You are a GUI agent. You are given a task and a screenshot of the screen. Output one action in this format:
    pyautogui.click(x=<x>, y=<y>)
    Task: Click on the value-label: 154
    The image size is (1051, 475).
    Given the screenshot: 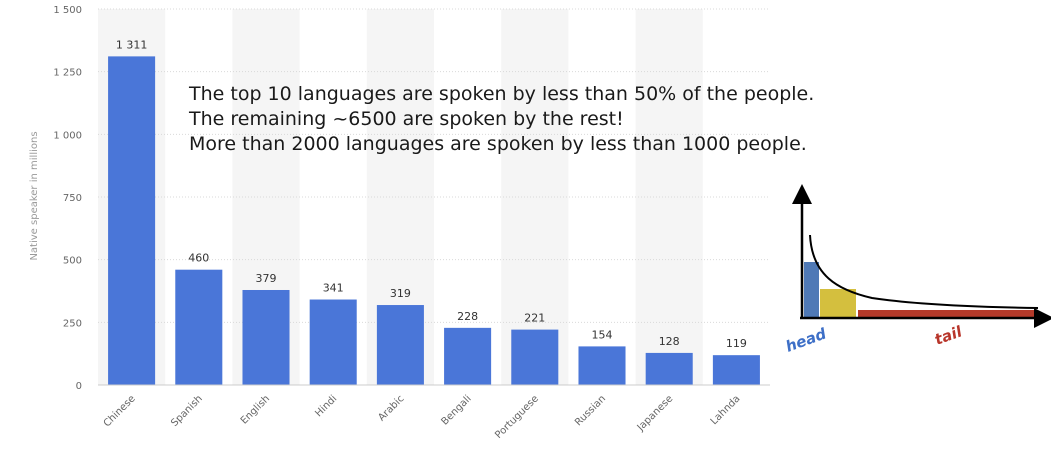 What is the action you would take?
    pyautogui.click(x=602, y=334)
    